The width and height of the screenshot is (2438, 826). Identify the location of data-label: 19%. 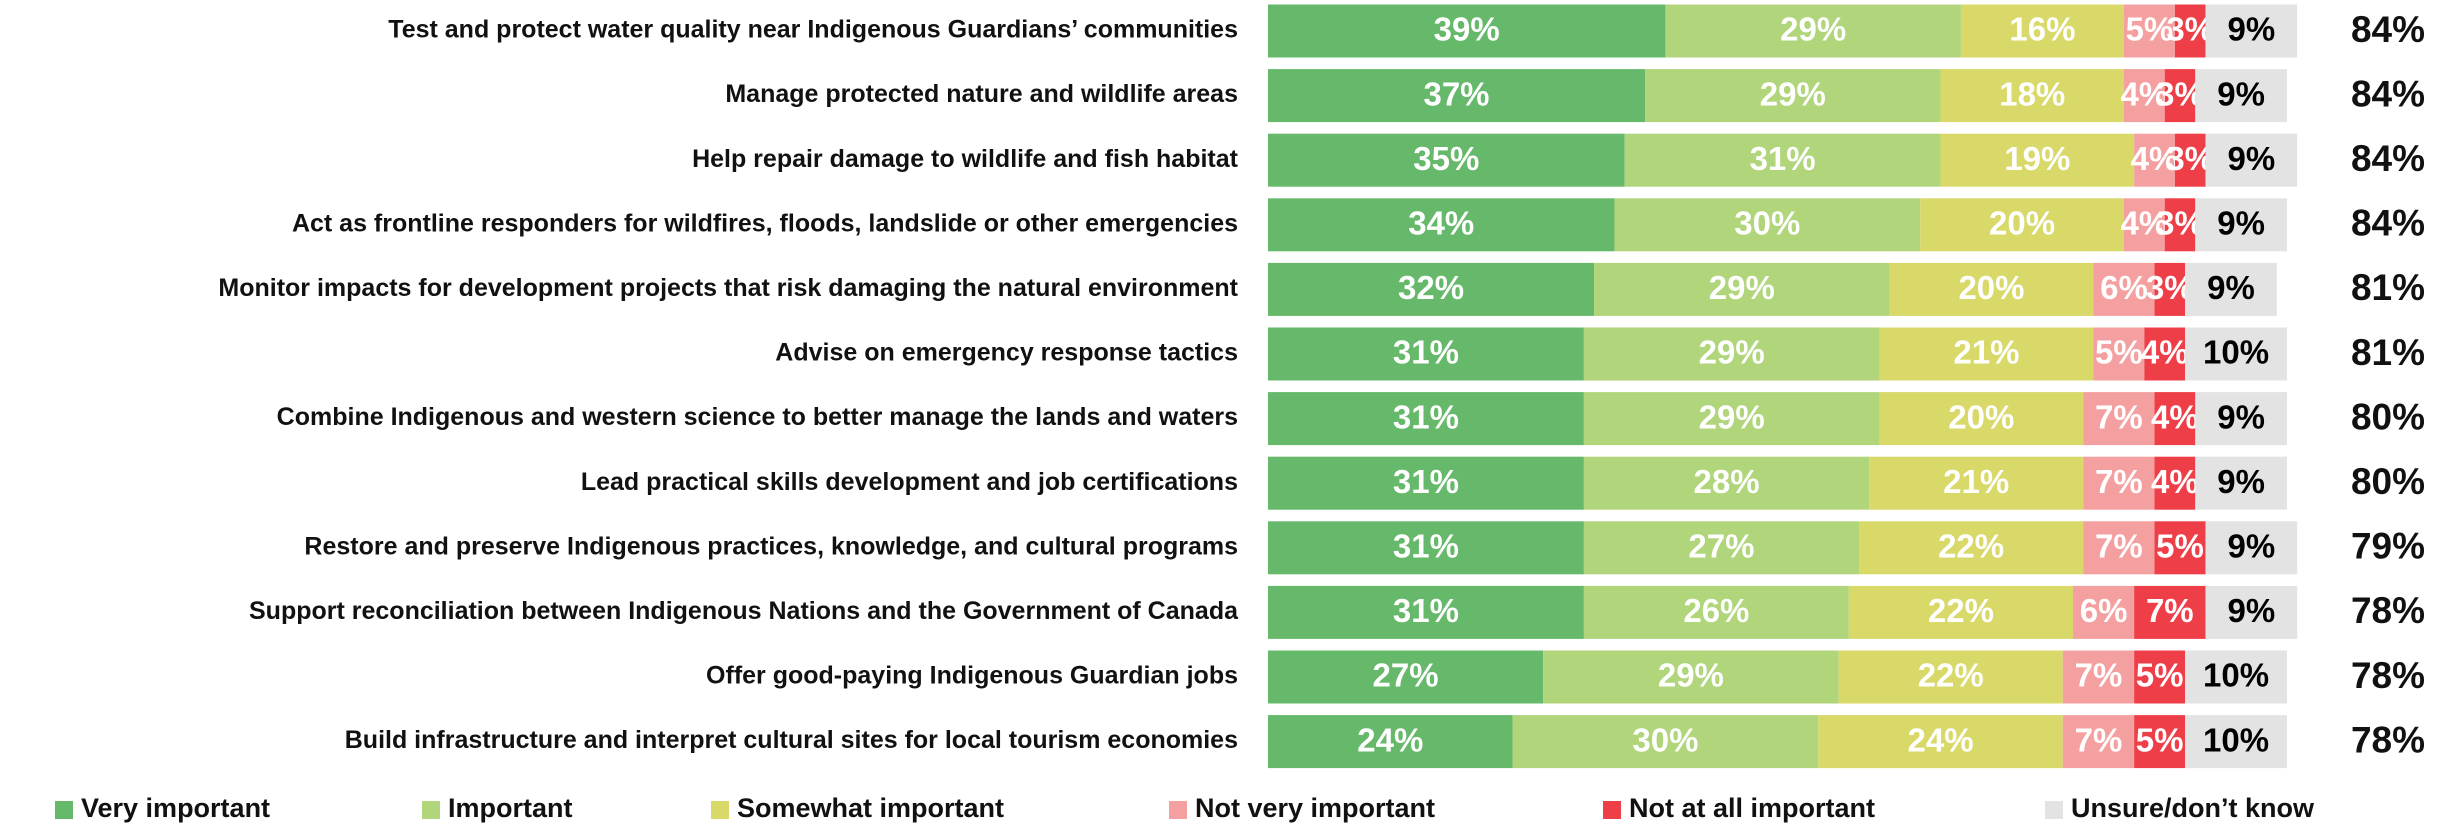
(2037, 158).